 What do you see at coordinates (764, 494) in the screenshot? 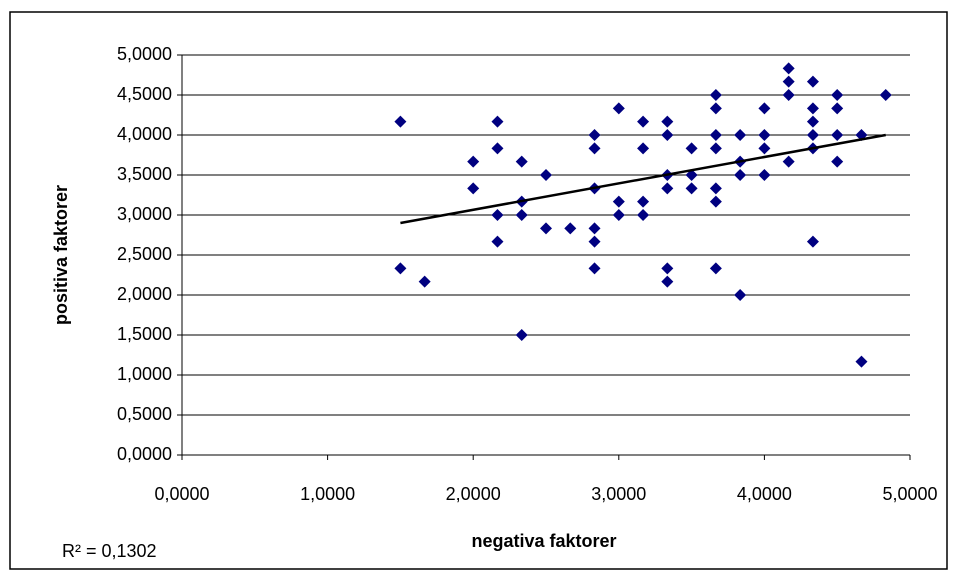
I see `x-tick-label: 4,0000` at bounding box center [764, 494].